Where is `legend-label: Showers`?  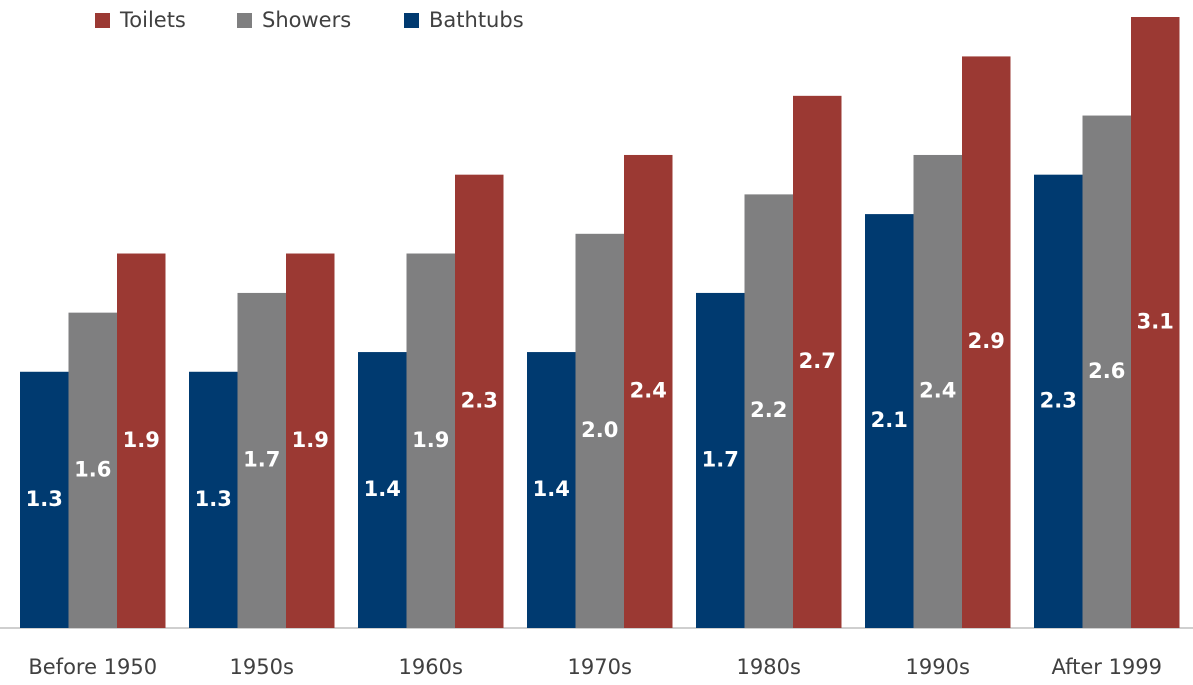 legend-label: Showers is located at coordinates (306, 20).